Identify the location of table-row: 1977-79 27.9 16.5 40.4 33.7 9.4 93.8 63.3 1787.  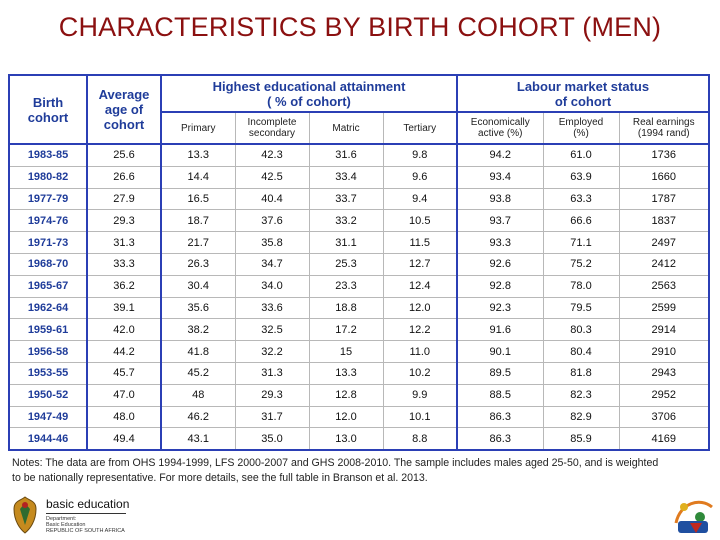
(359, 199).